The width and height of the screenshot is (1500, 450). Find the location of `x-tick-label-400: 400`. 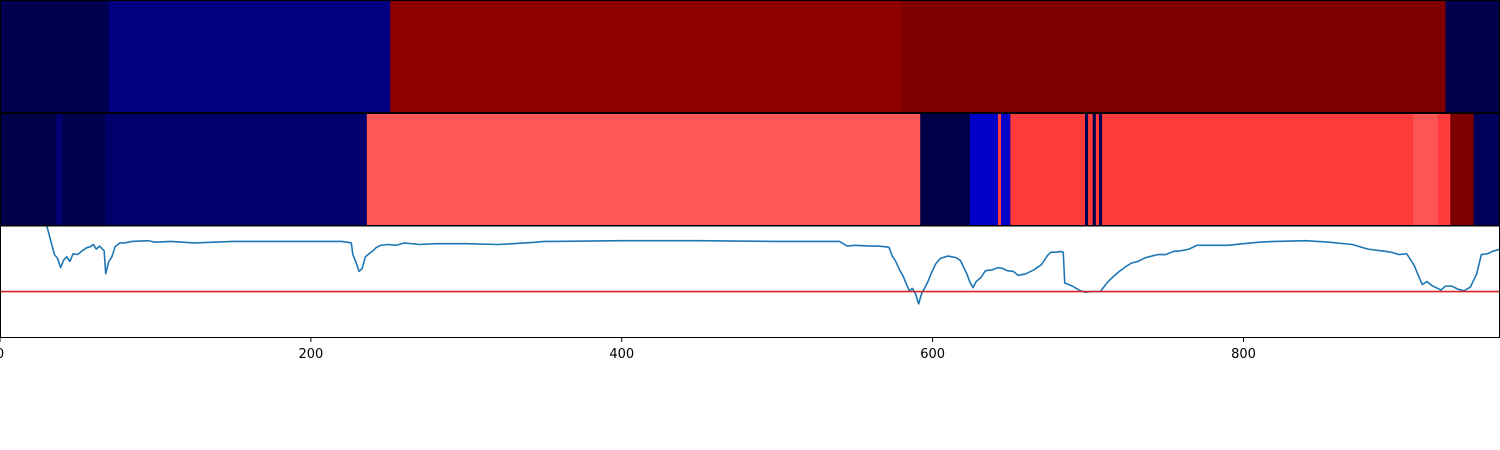

x-tick-label-400: 400 is located at coordinates (621, 354).